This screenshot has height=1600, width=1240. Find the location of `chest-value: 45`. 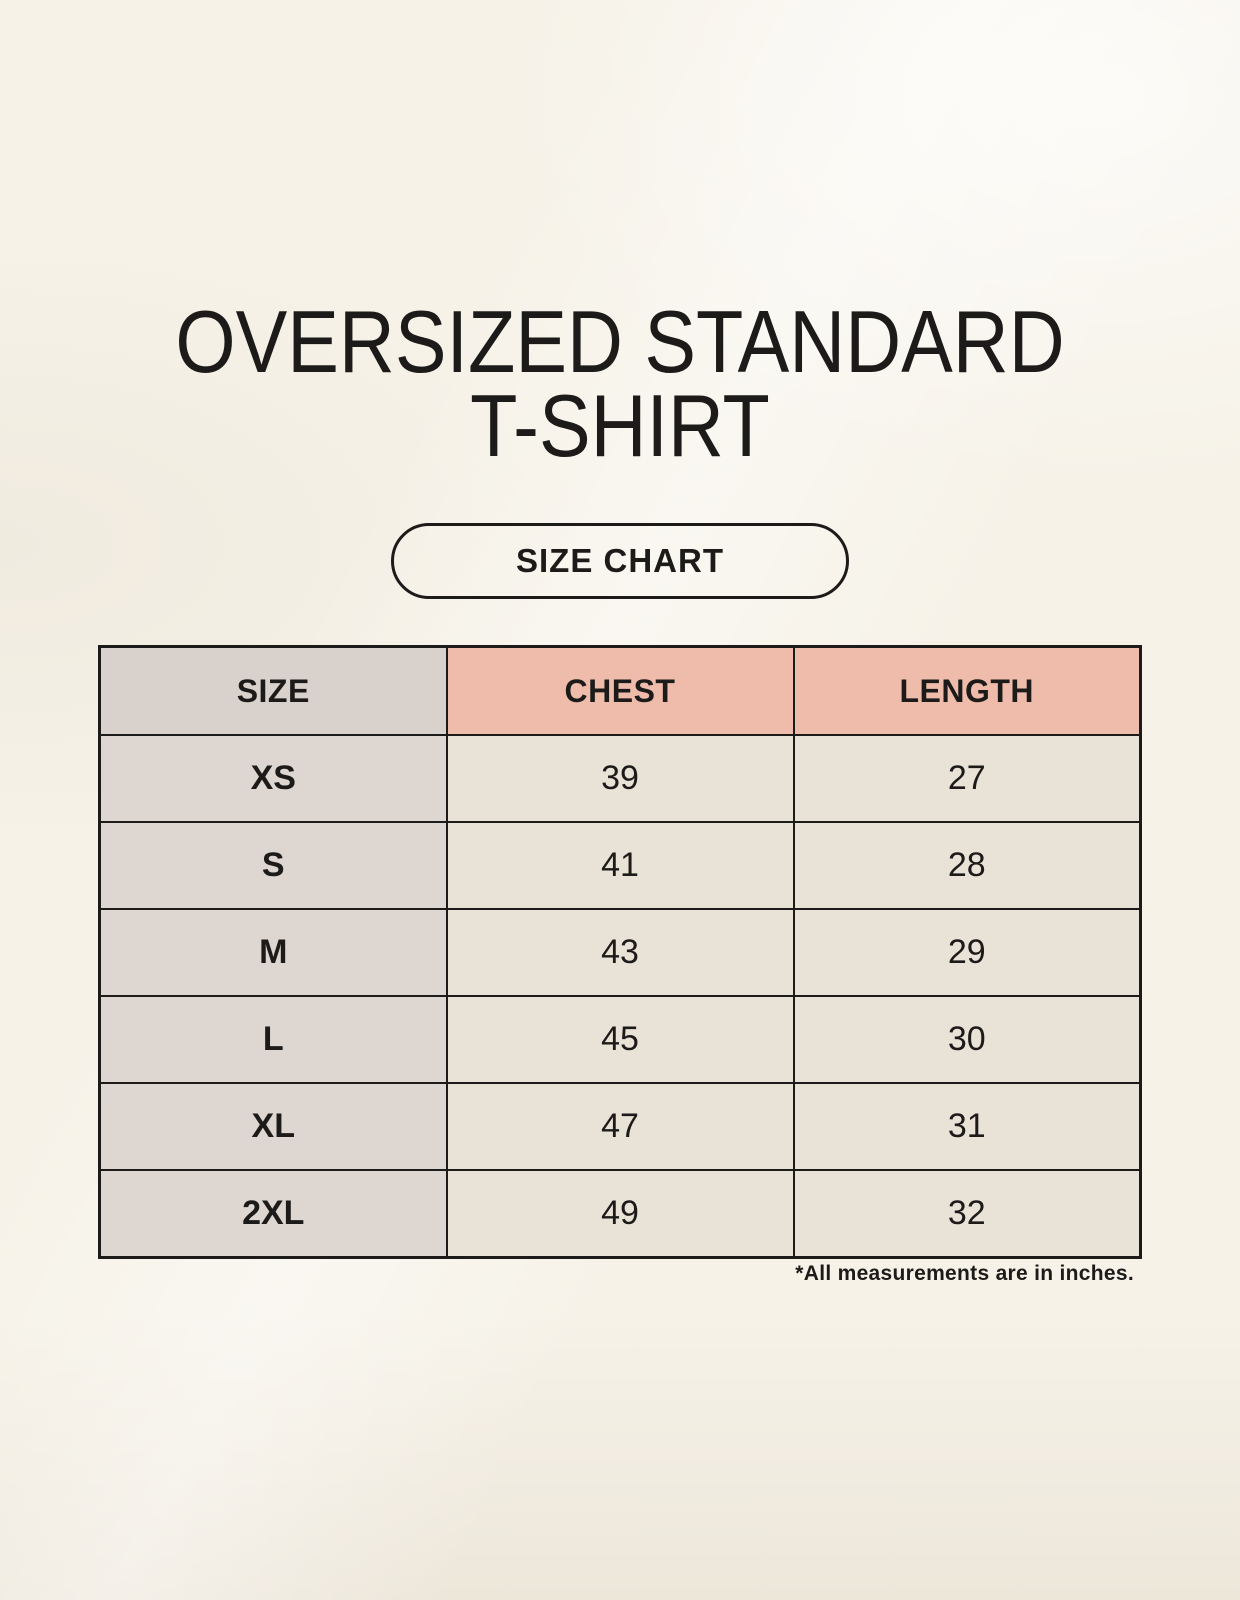

chest-value: 45 is located at coordinates (620, 1039).